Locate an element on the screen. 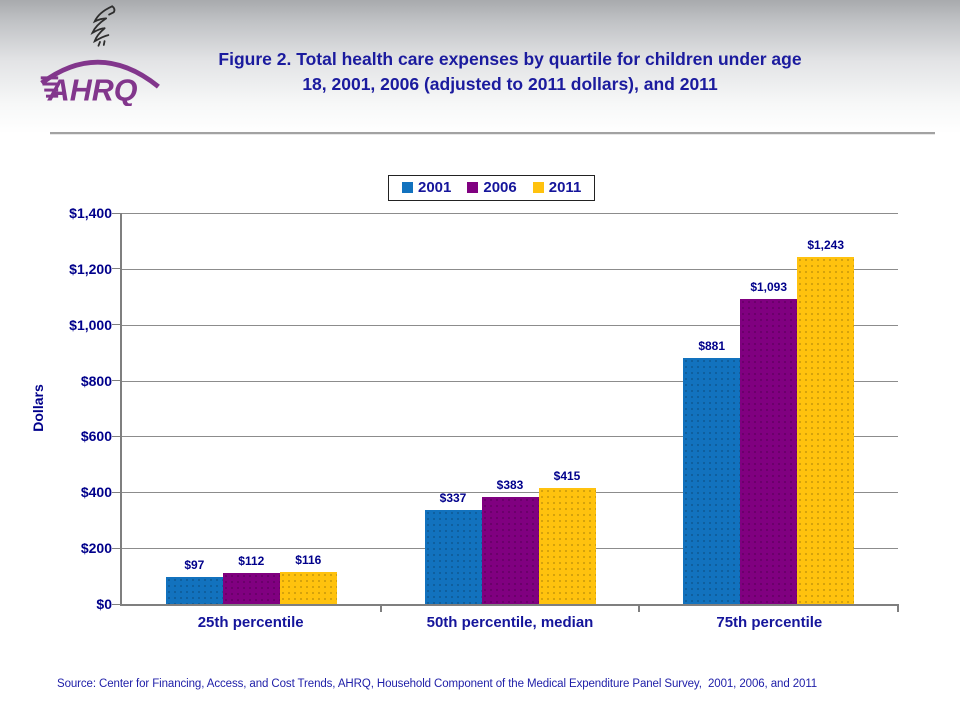  bar-group: $881 $1,093 $1,243 is located at coordinates (768, 408).